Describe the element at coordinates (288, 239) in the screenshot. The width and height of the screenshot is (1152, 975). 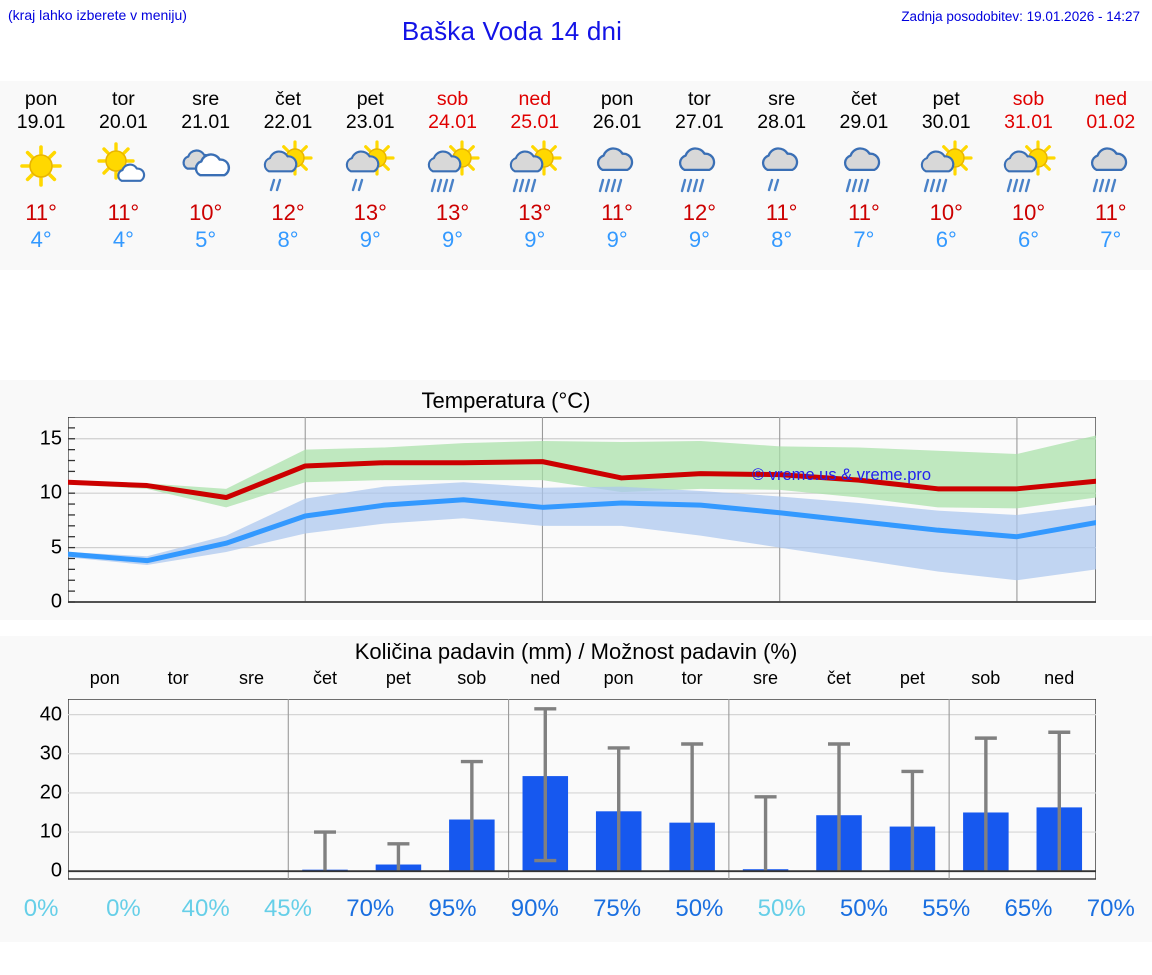
I see `min-temp-label: 8°` at that location.